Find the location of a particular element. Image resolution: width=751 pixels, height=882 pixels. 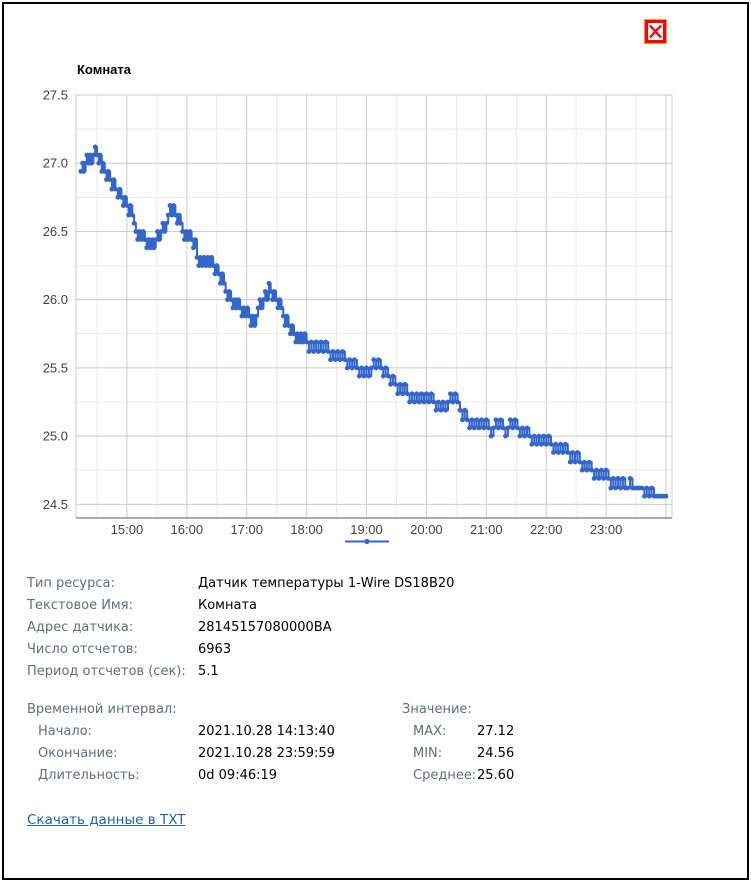

info-row: Число отсчетов: 6963 is located at coordinates (240, 649).